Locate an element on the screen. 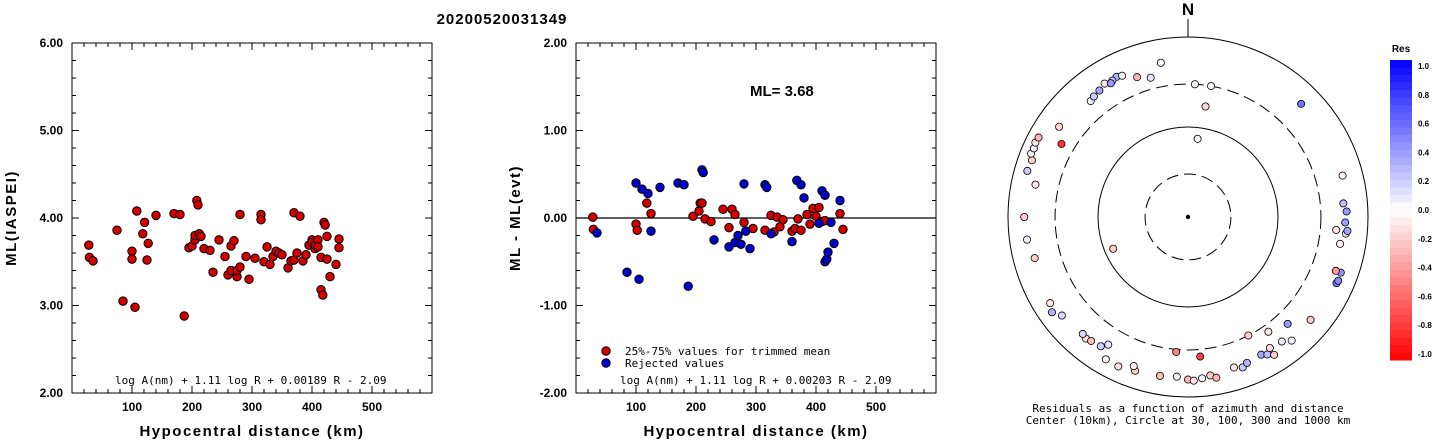 The image size is (1437, 441). y-tick-label: 0.00 is located at coordinates (556, 218).